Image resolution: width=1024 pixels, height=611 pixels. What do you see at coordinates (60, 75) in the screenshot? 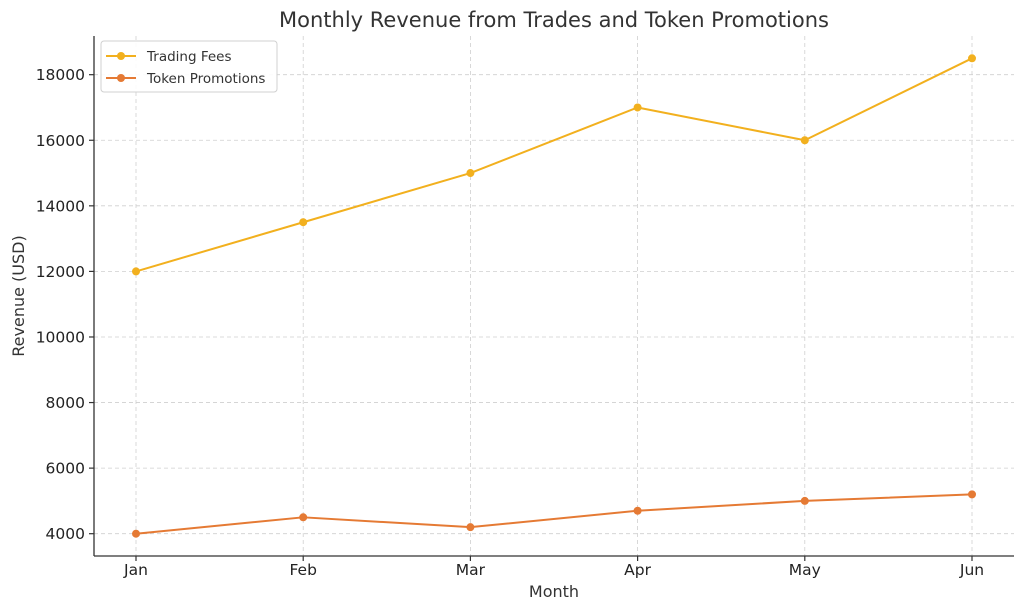
I see `y-tick-label-18000: 18000` at bounding box center [60, 75].